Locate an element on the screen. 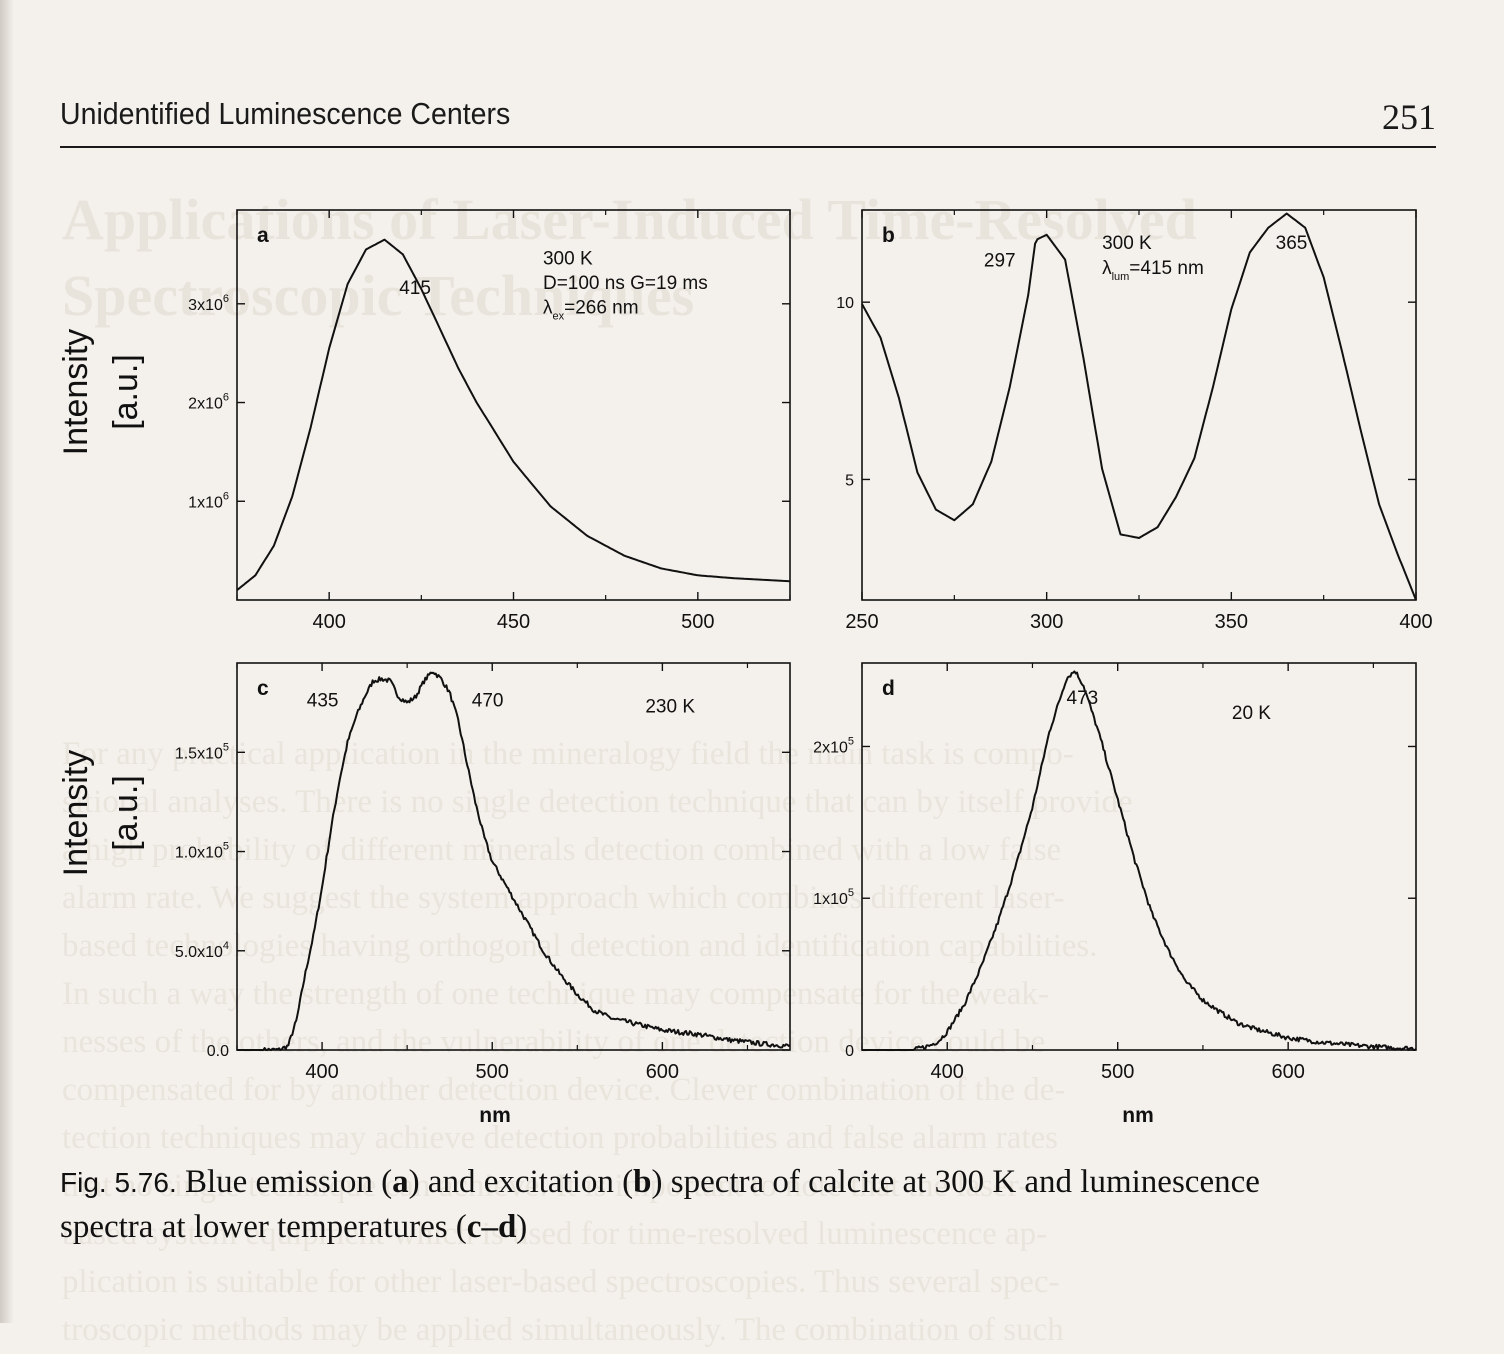 The image size is (1504, 1354). annotation: 470 is located at coordinates (488, 701).